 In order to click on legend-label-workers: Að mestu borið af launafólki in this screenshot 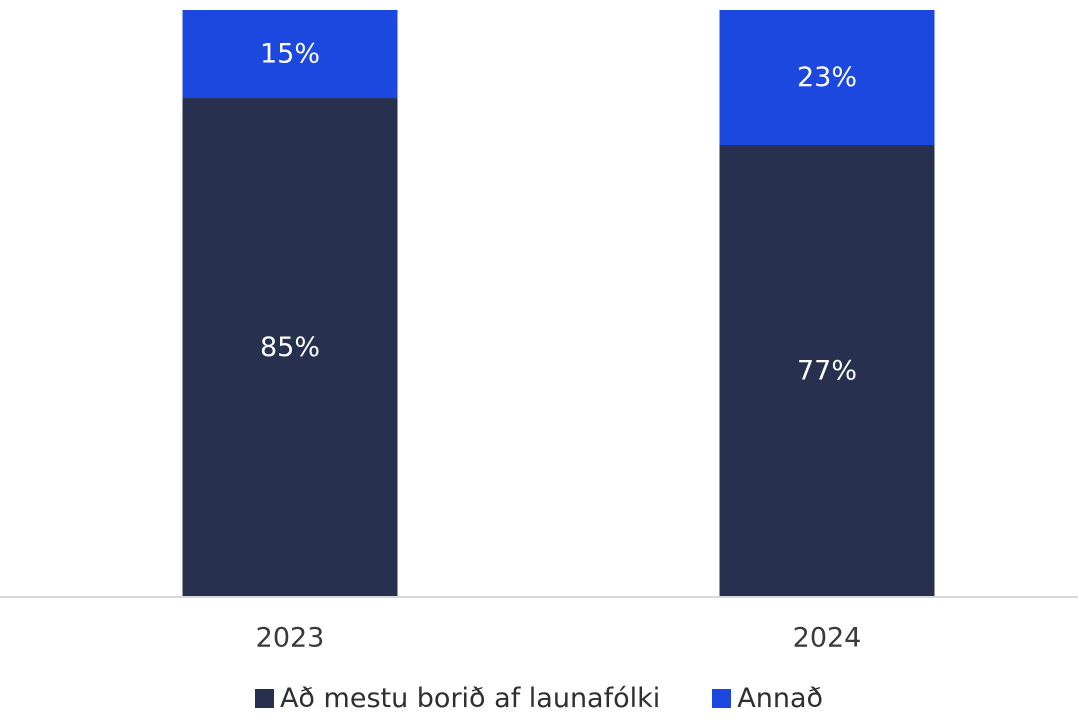, I will do `click(470, 698)`.